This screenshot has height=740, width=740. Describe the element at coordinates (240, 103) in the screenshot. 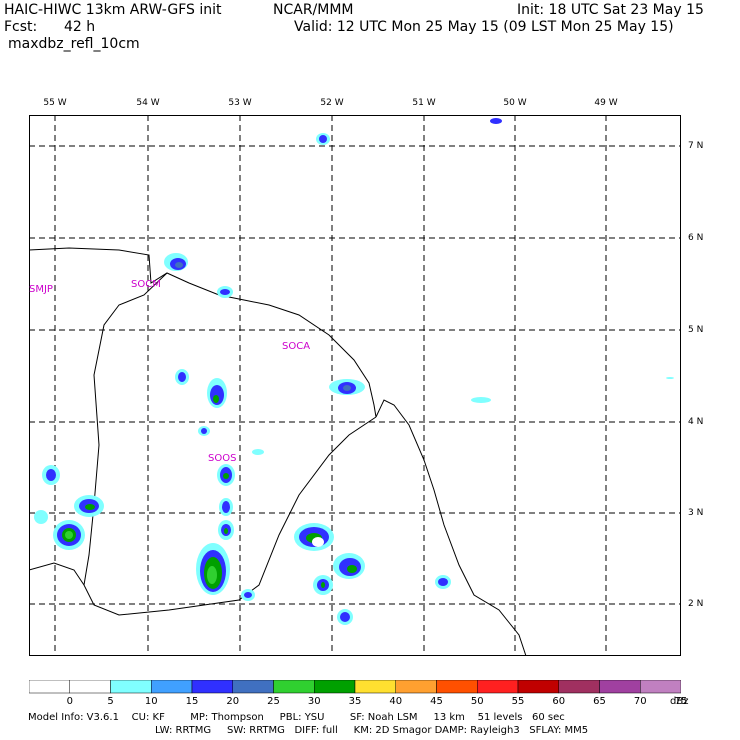

I see `lon-label-53w: 53 W` at that location.